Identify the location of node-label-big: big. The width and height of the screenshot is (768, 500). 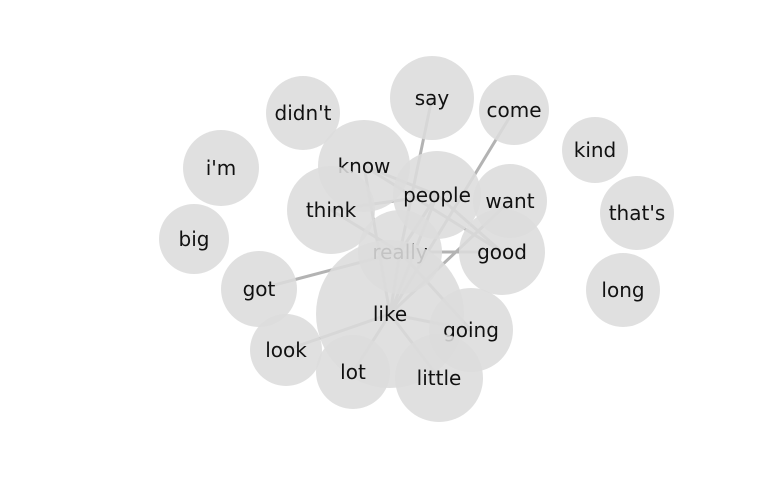
(194, 239).